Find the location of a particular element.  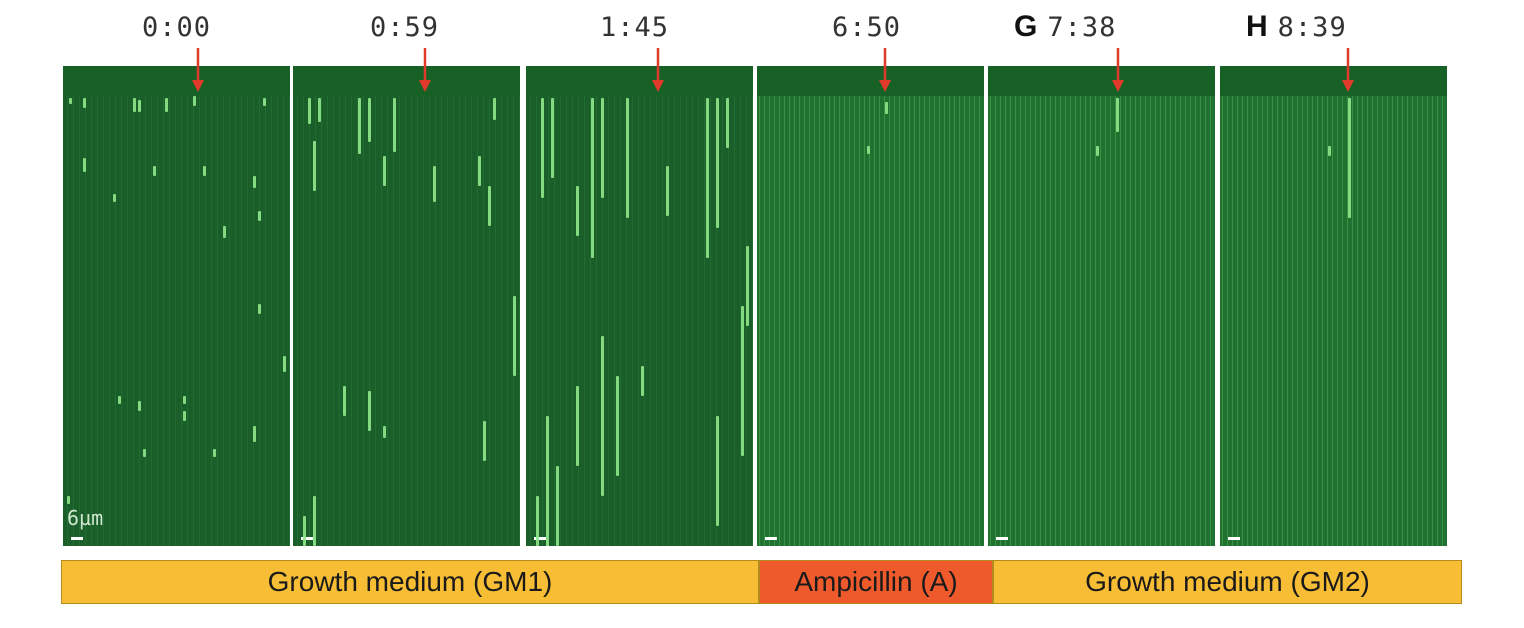

medium-bar-ampicillin: Ampicillin (A) is located at coordinates (876, 582).